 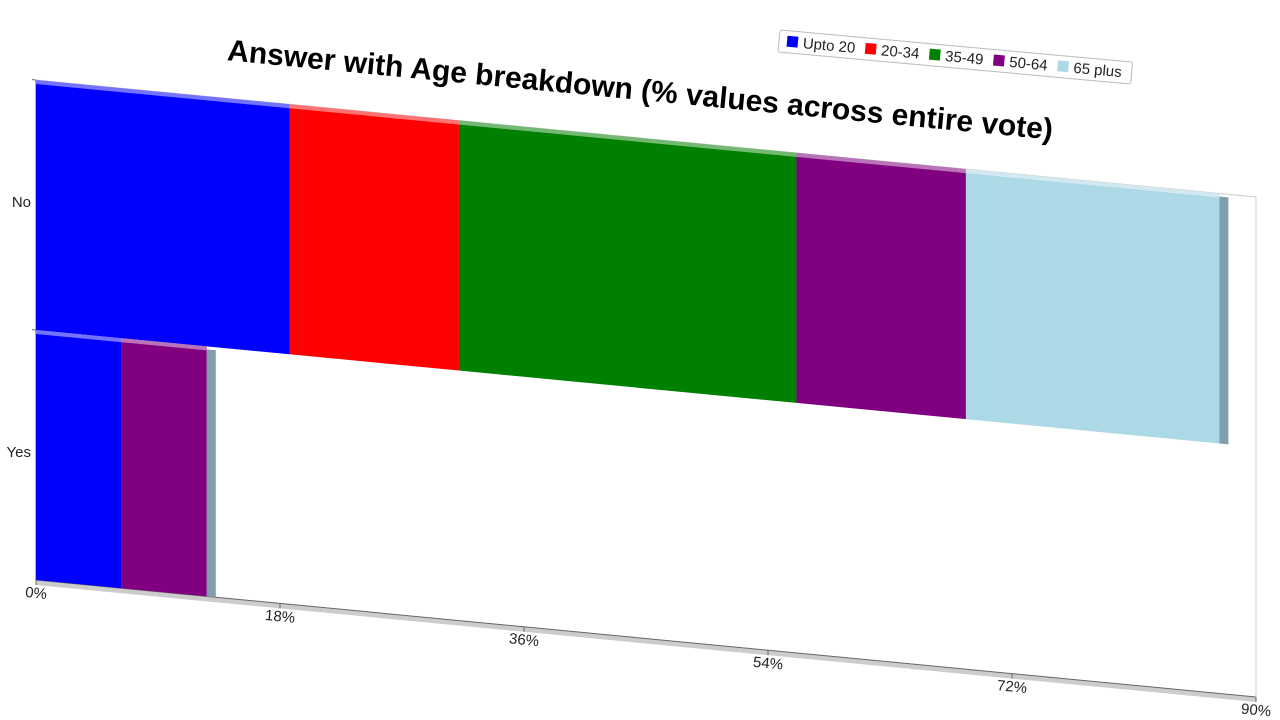 I want to click on x-tick-label: 72%, so click(x=1012, y=687).